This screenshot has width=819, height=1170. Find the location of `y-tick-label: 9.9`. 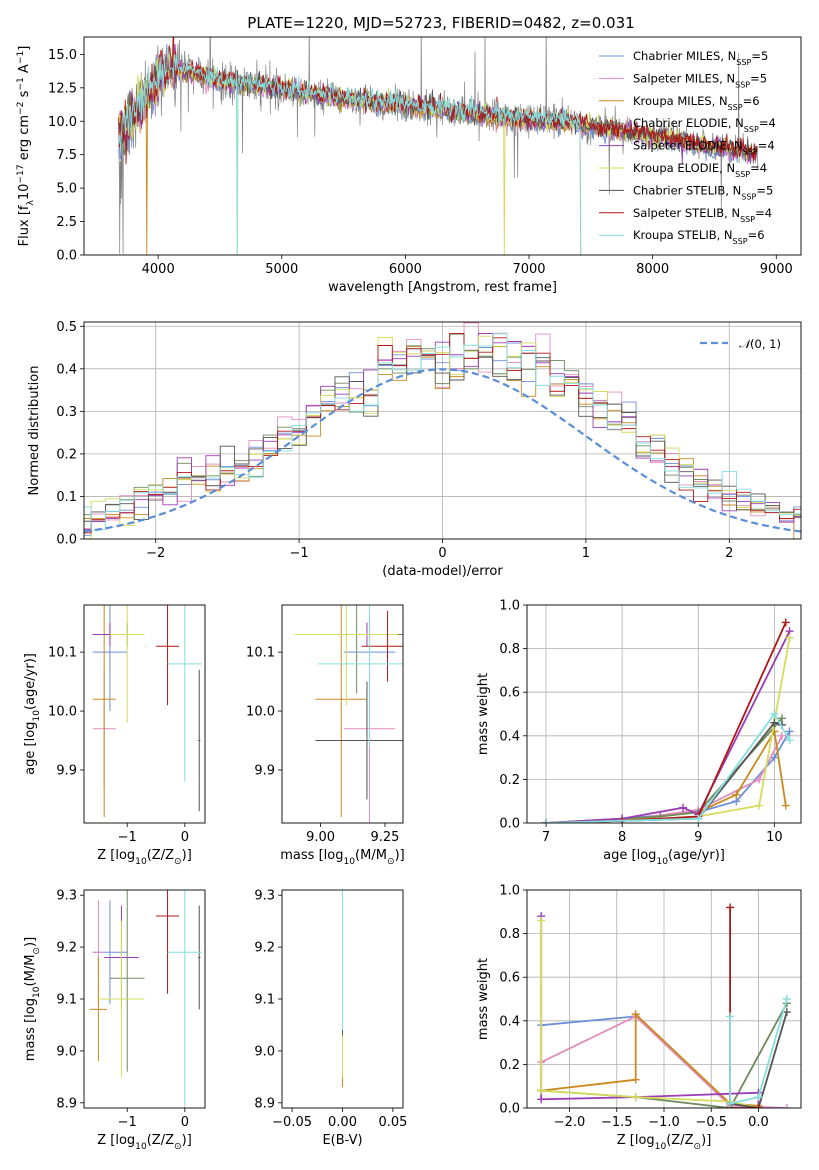

y-tick-label: 9.9 is located at coordinates (66, 770).